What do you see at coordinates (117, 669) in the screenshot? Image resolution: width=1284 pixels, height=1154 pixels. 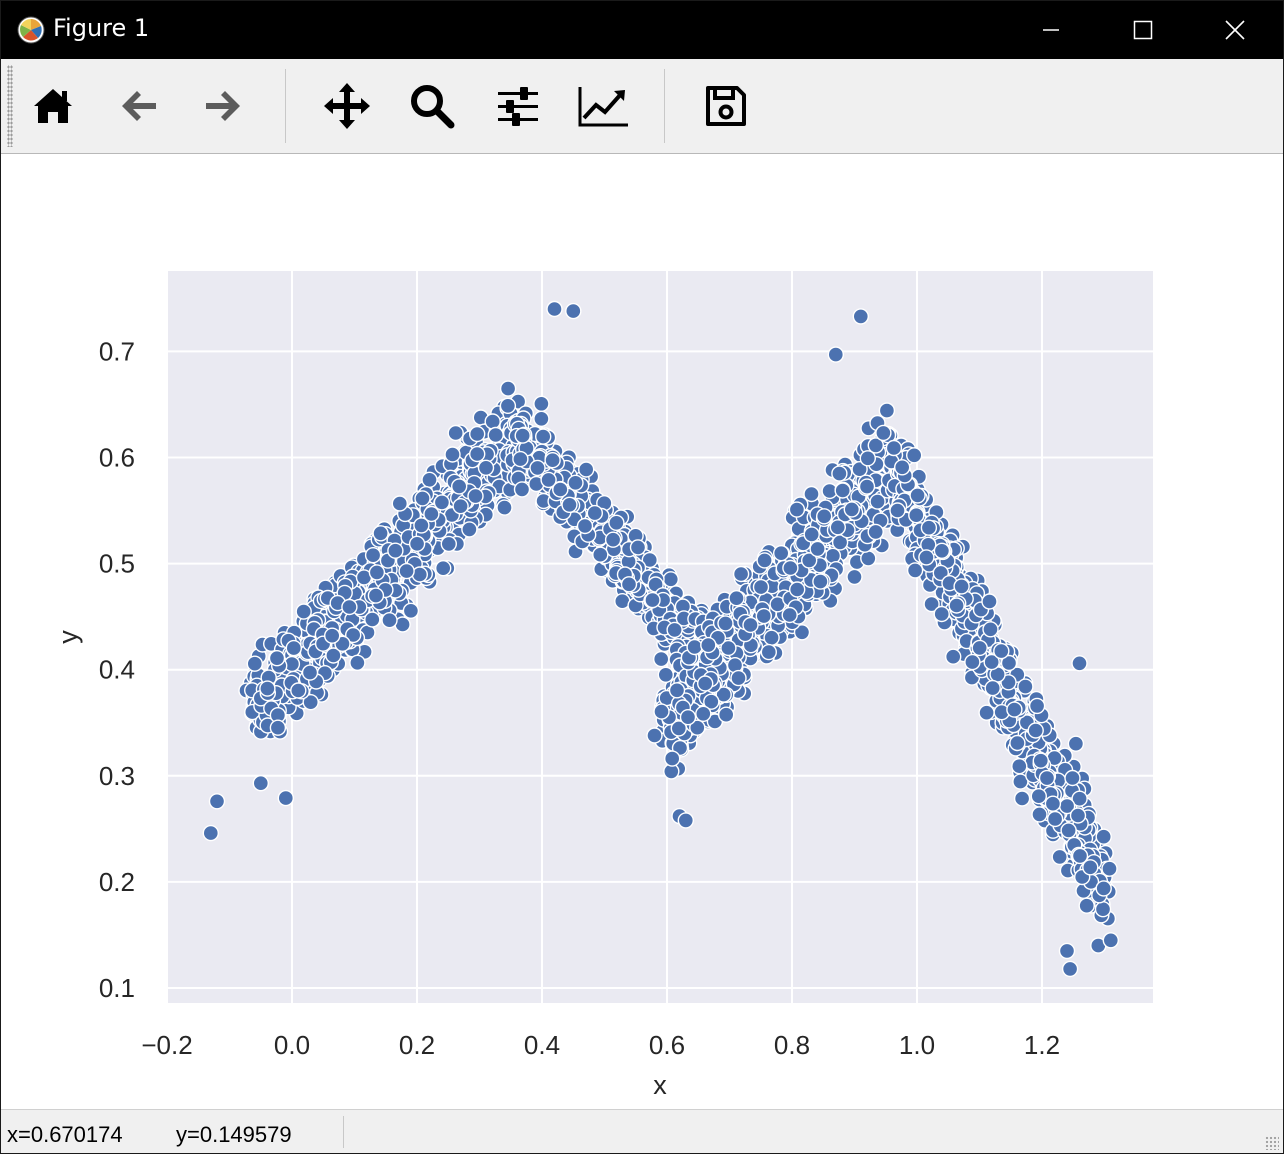 I see `y-tick-labels: 0.1 0.2 0.3 0.4 0.5 0.6 0.7` at bounding box center [117, 669].